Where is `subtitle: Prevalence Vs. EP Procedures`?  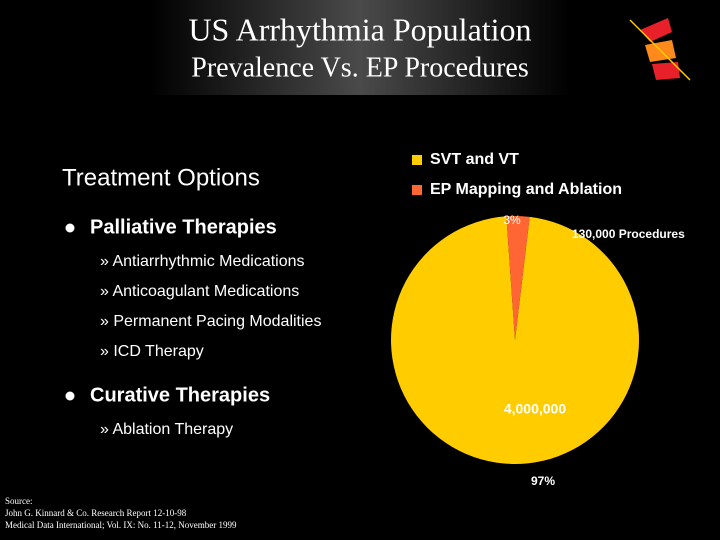
subtitle: Prevalence Vs. EP Procedures is located at coordinates (359, 67).